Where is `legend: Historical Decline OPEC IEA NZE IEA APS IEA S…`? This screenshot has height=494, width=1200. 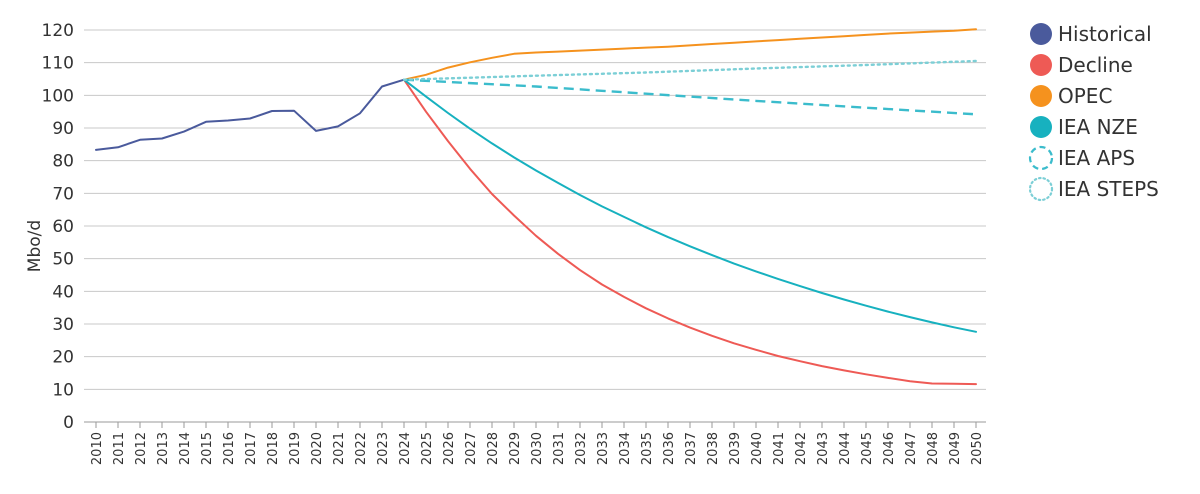 legend: Historical Decline OPEC IEA NZE IEA APS IEA S… is located at coordinates (1093, 112).